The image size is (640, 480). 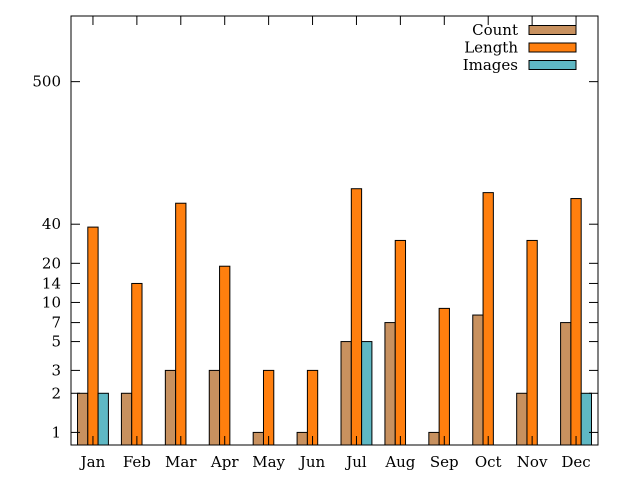 I want to click on bar-images-jan, so click(x=103, y=419).